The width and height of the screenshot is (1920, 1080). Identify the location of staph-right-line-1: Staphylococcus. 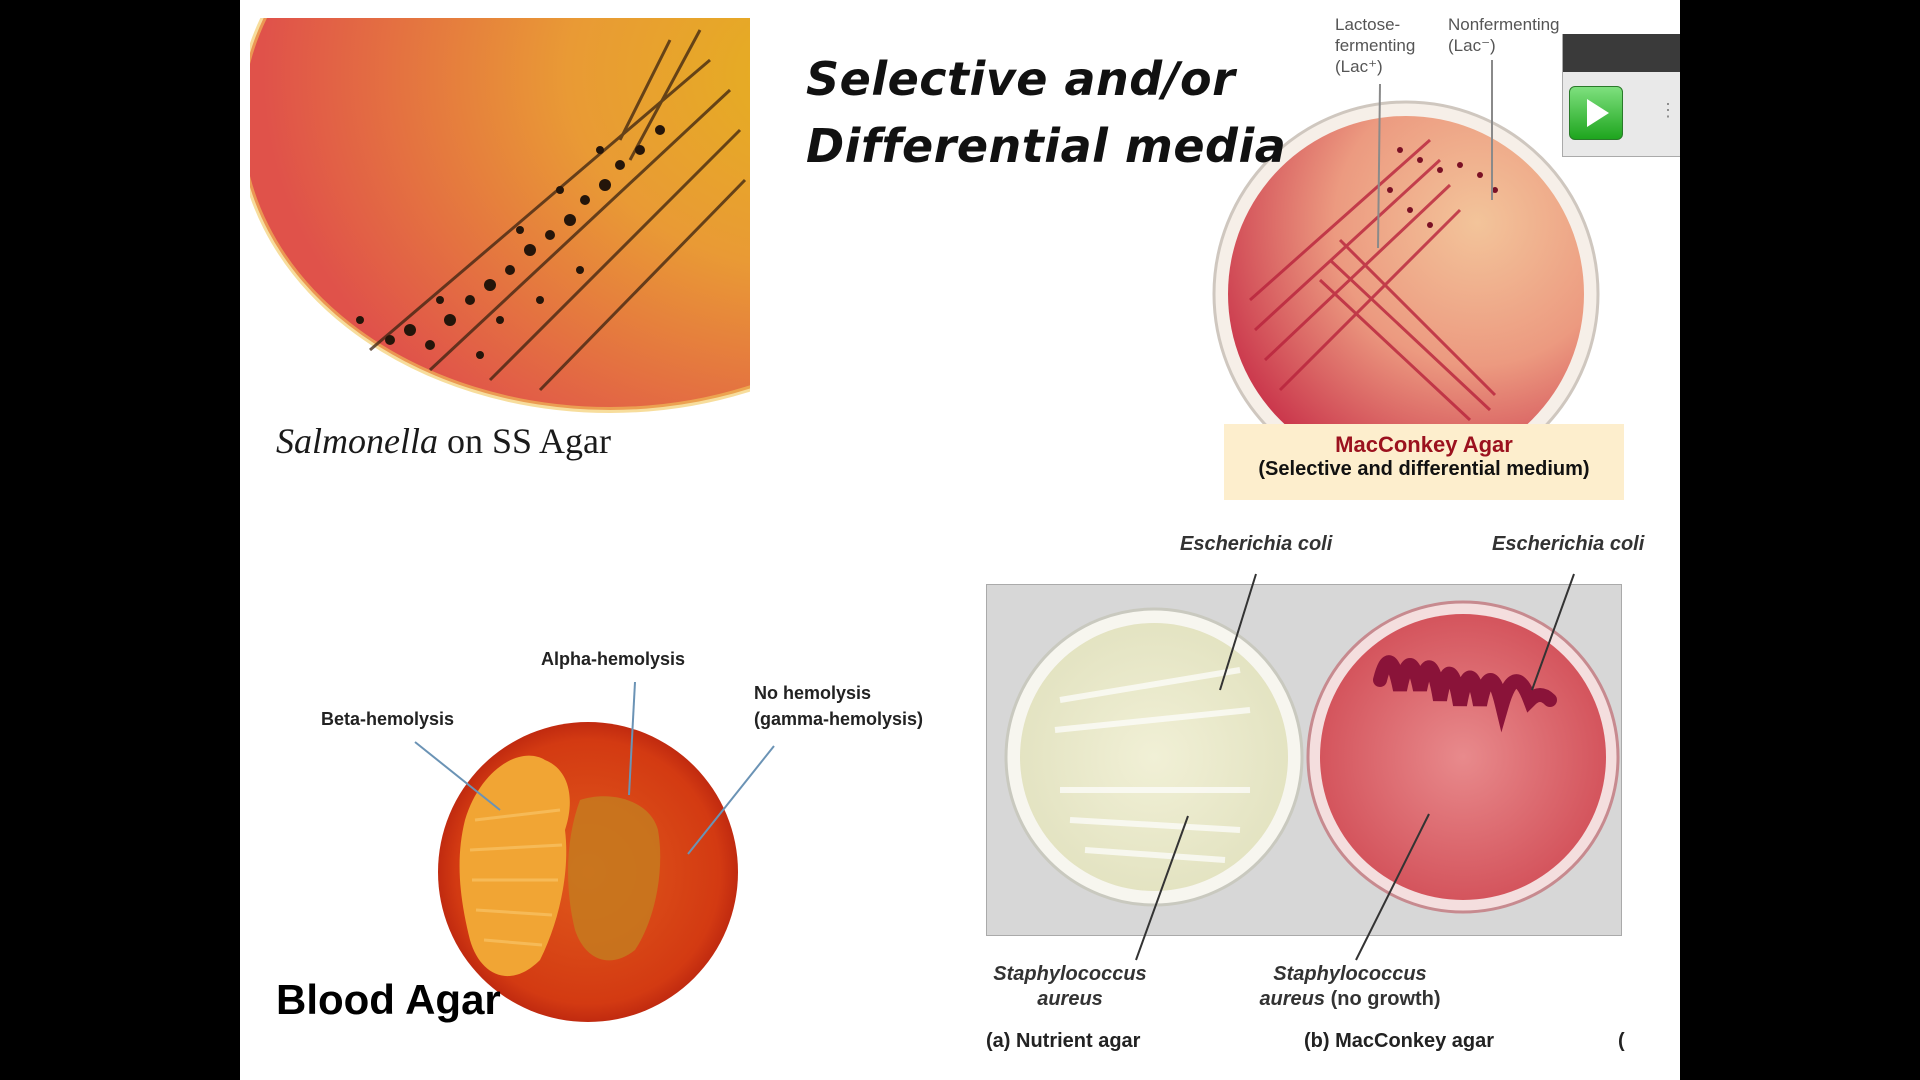
(1350, 974).